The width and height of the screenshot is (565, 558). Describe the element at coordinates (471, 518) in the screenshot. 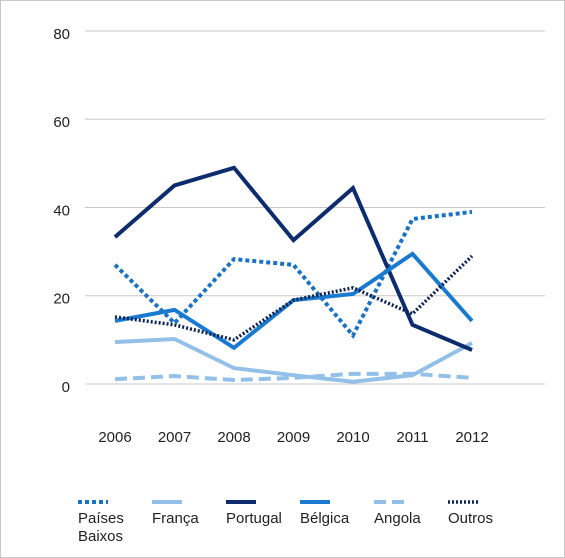

I see `legend-label: Outros` at that location.